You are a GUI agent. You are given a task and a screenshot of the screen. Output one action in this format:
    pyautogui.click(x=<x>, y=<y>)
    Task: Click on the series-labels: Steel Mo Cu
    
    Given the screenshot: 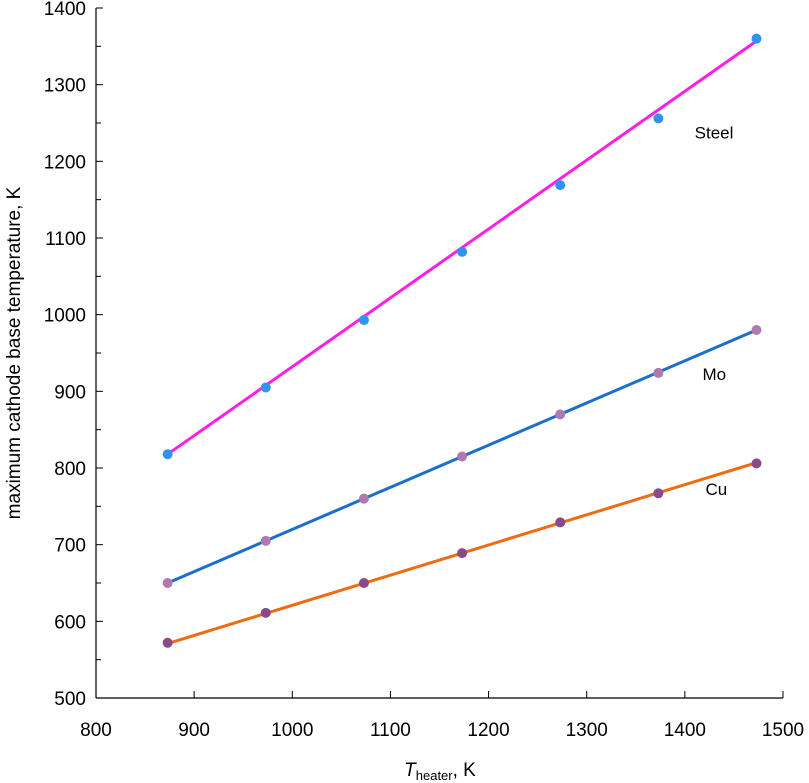 What is the action you would take?
    pyautogui.click(x=714, y=311)
    